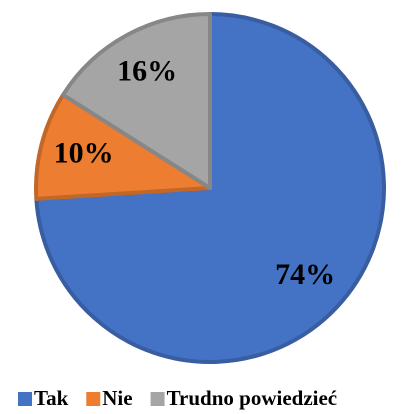  I want to click on pie-slice, so click(123, 146).